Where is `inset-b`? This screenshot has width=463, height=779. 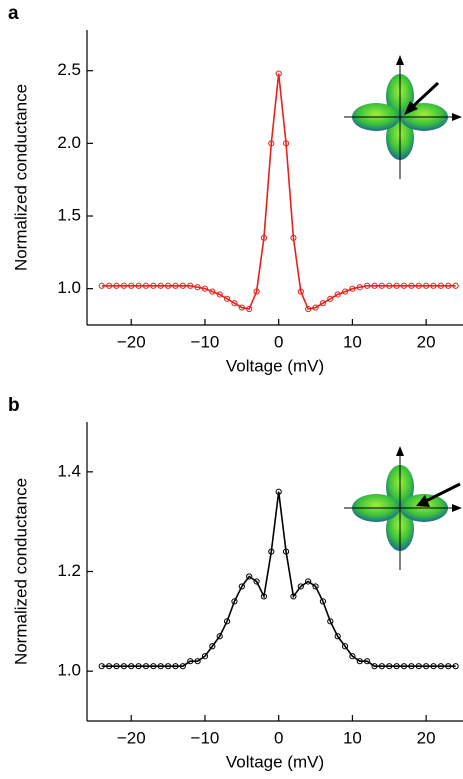
inset-b is located at coordinates (403, 508).